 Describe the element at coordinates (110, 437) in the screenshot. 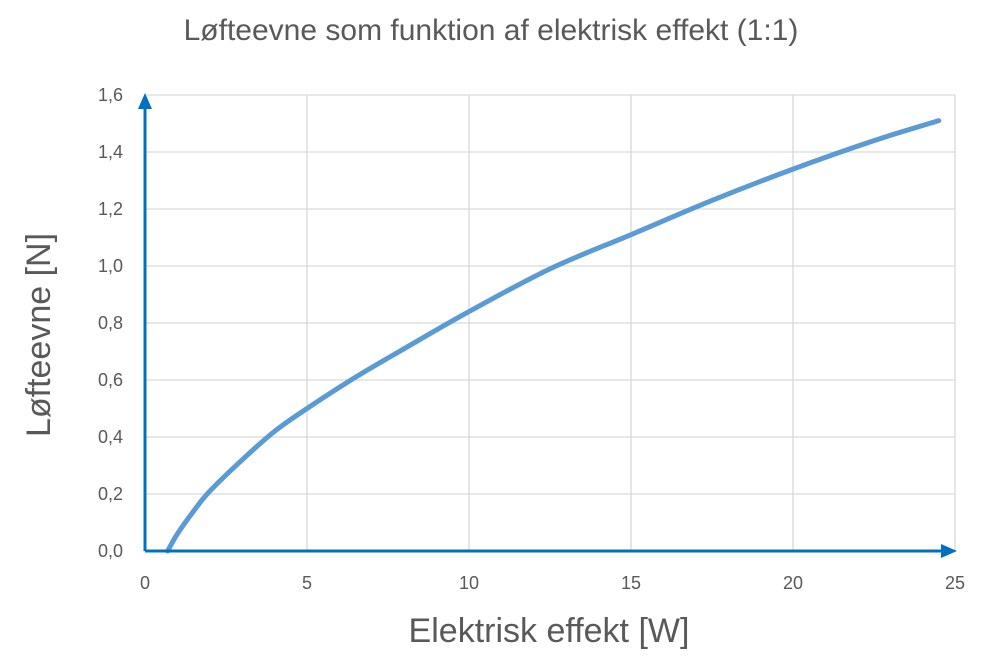

I see `y-tick-label: 0,4` at that location.